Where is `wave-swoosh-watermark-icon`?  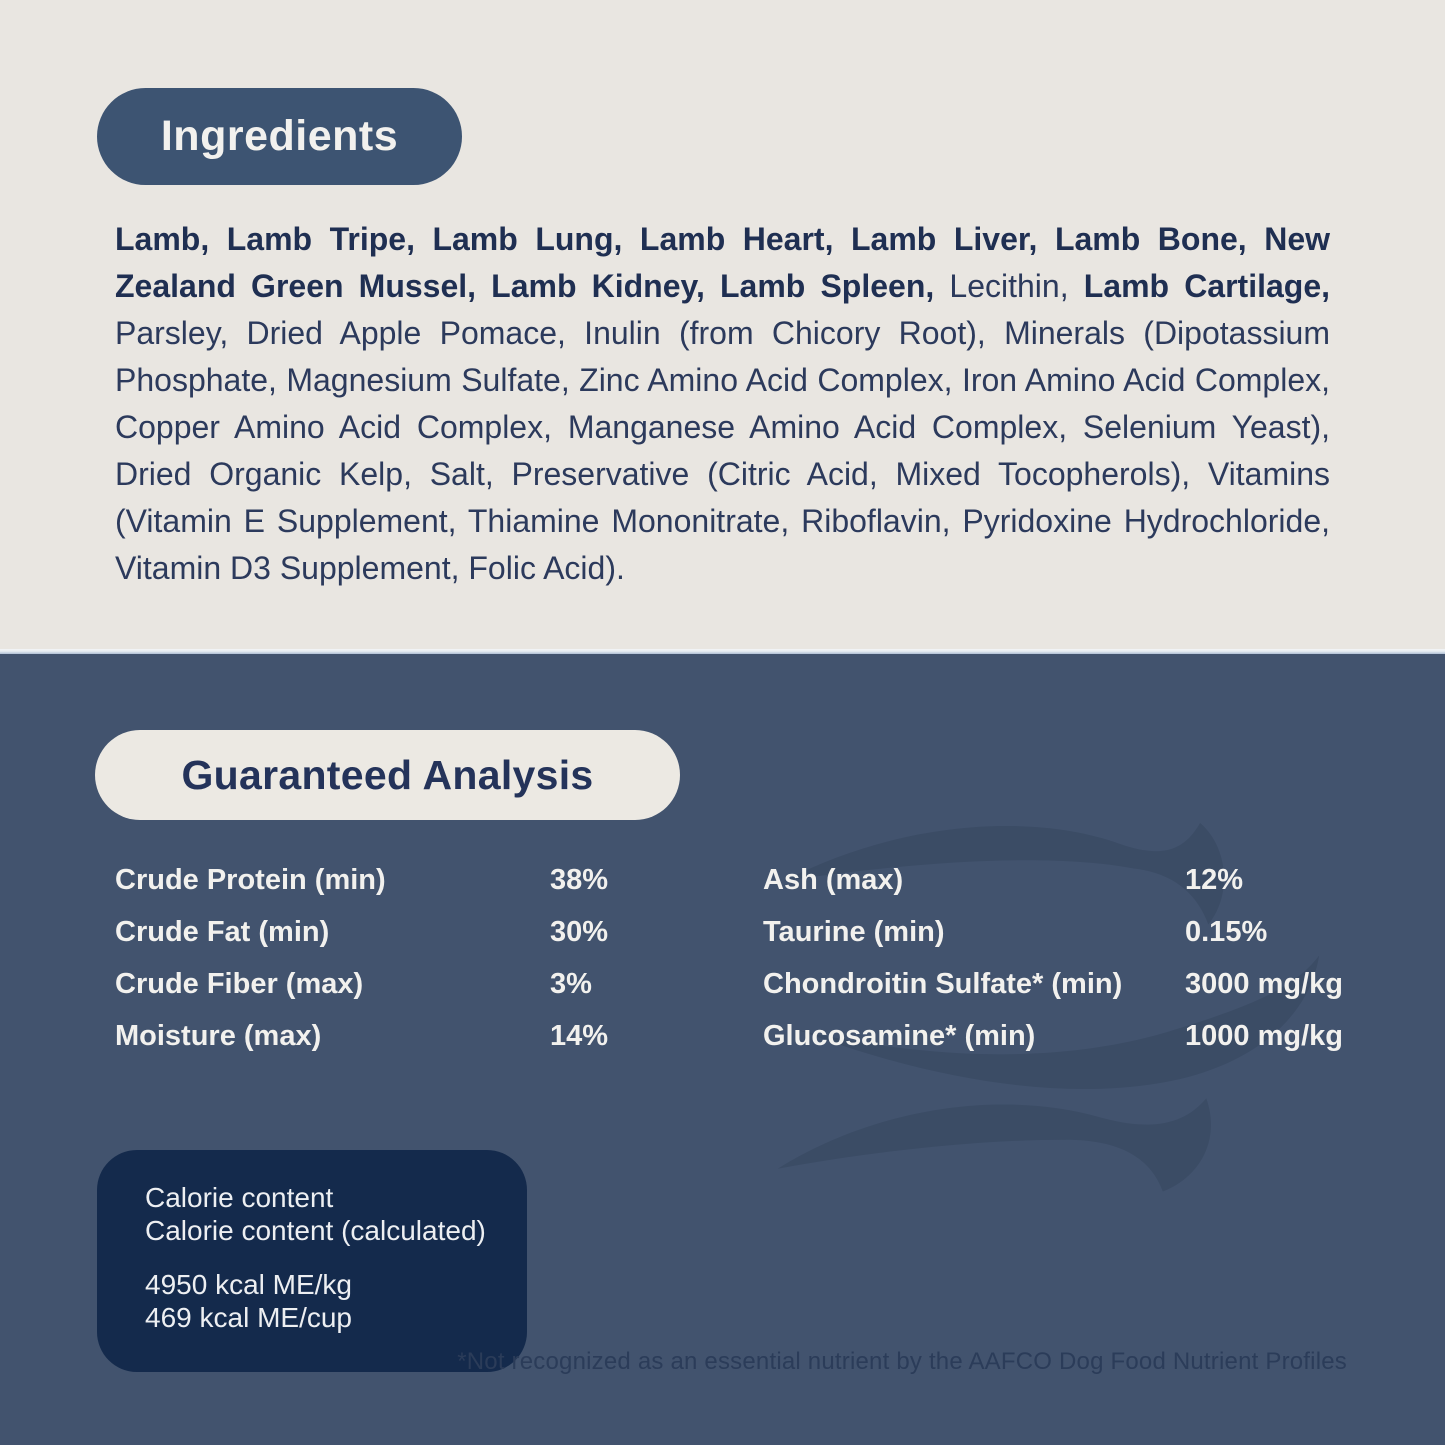
wave-swoosh-watermark-icon is located at coordinates (1048, 1007).